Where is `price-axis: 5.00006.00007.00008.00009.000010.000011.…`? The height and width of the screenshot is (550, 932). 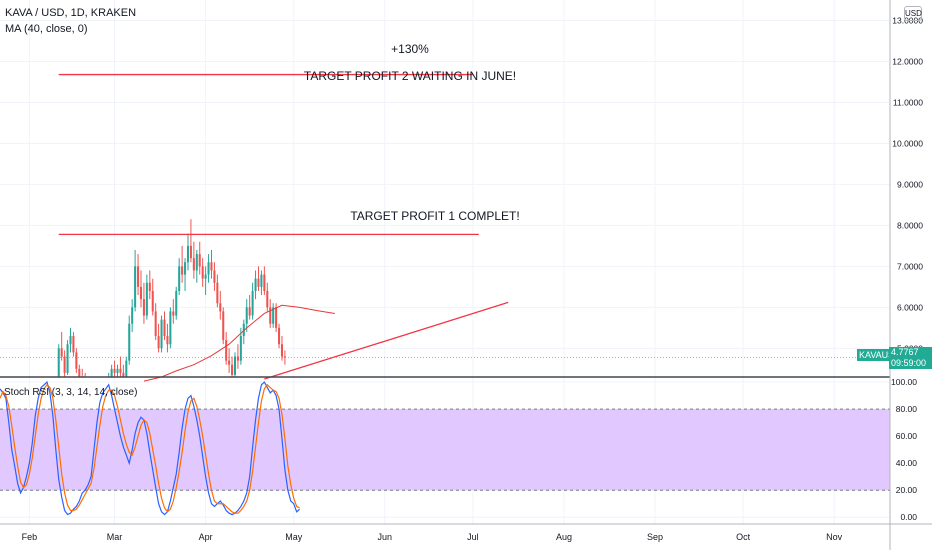 price-axis: 5.00006.00007.00008.00009.000010.000011.… is located at coordinates (907, 184).